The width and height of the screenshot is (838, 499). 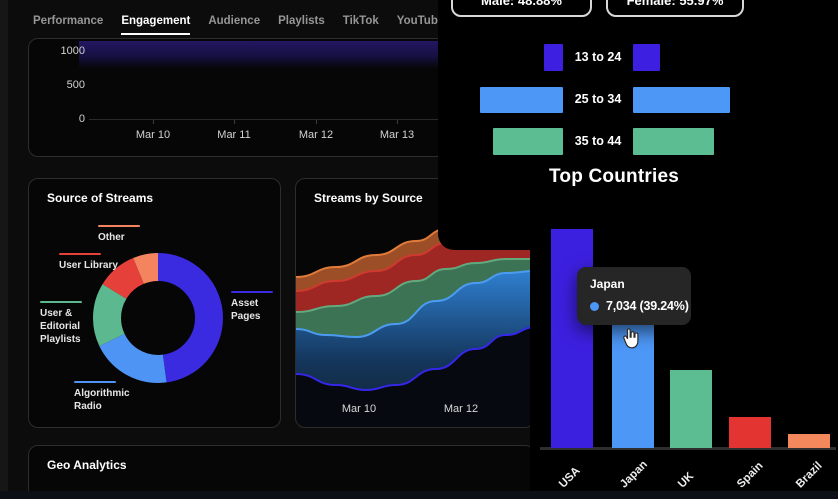 I want to click on tooltip-value: 7,034 (39.24%), so click(x=647, y=306).